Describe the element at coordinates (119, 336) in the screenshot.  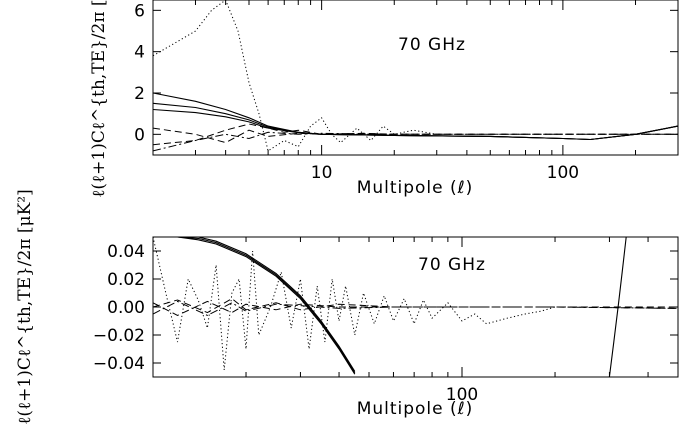
I see `y-tick-label: −0.02` at that location.